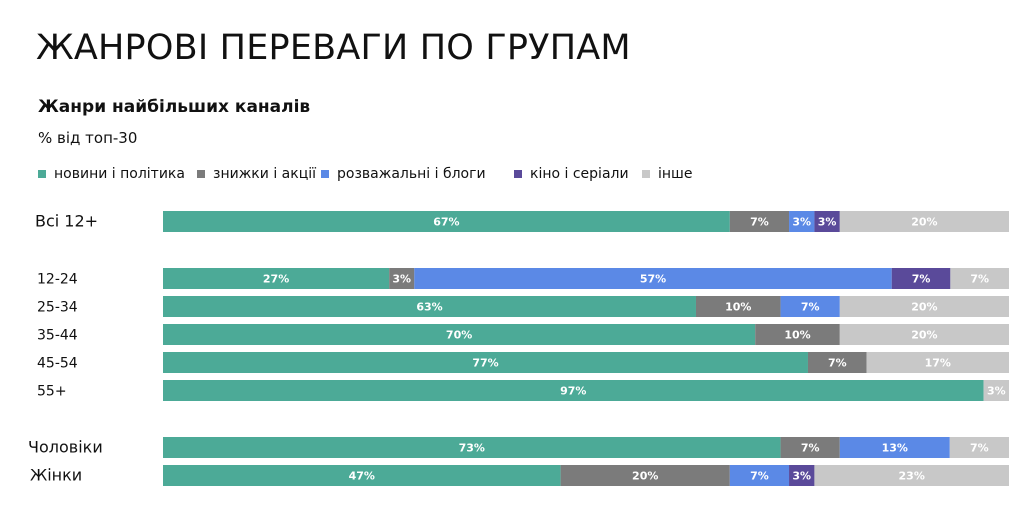 The height and width of the screenshot is (531, 1029). Describe the element at coordinates (201, 174) in the screenshot. I see `legend-swatch-discounts` at that location.